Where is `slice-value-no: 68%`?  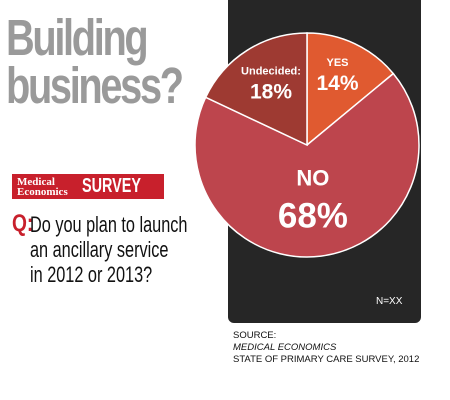 slice-value-no: 68% is located at coordinates (313, 216).